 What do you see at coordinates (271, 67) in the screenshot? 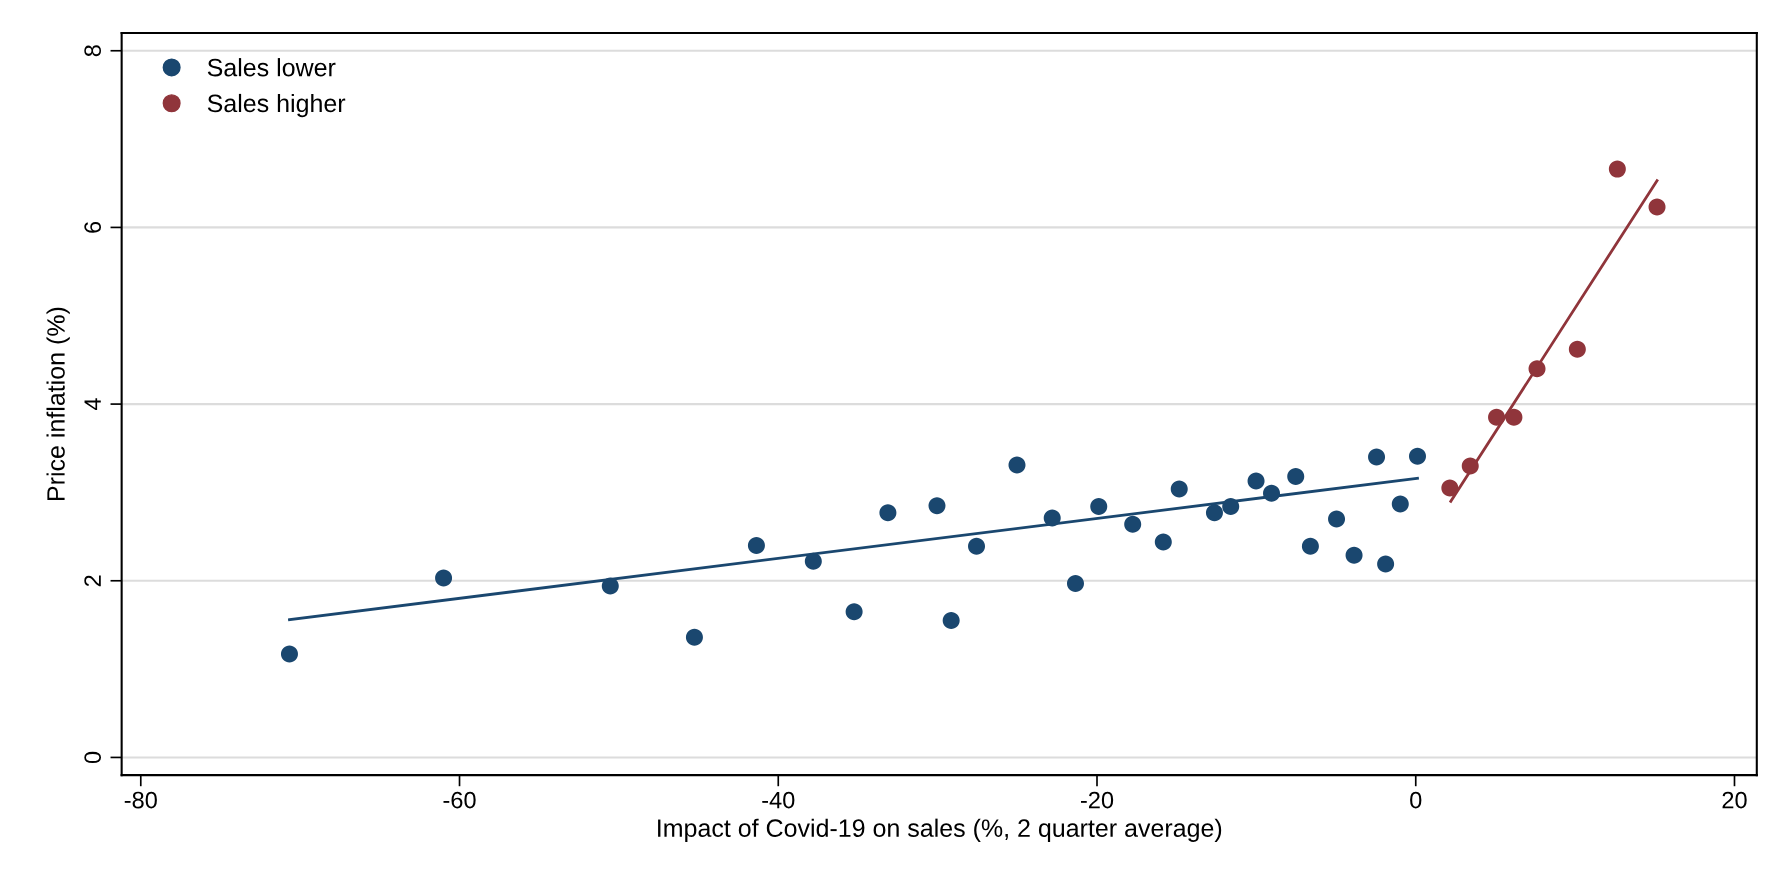
I see `legend-label: Sales lower` at bounding box center [271, 67].